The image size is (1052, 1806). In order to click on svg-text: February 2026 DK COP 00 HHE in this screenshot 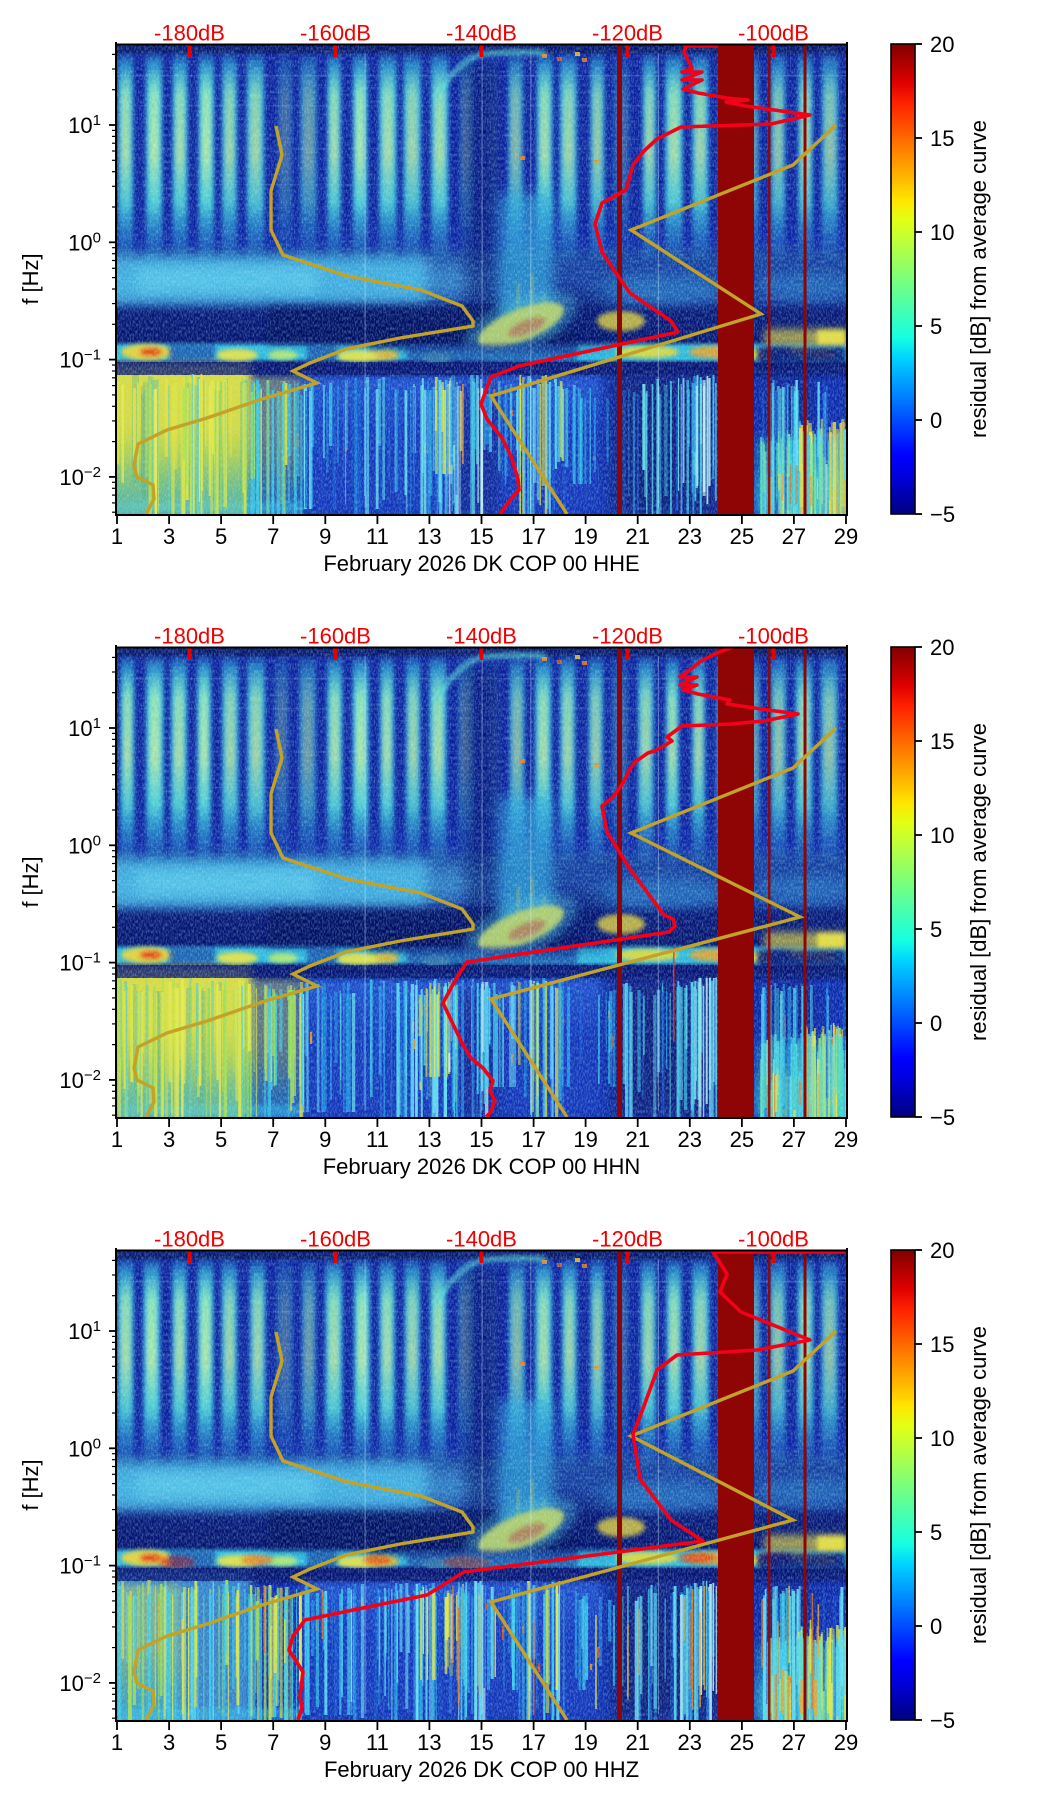, I will do `click(481, 563)`.